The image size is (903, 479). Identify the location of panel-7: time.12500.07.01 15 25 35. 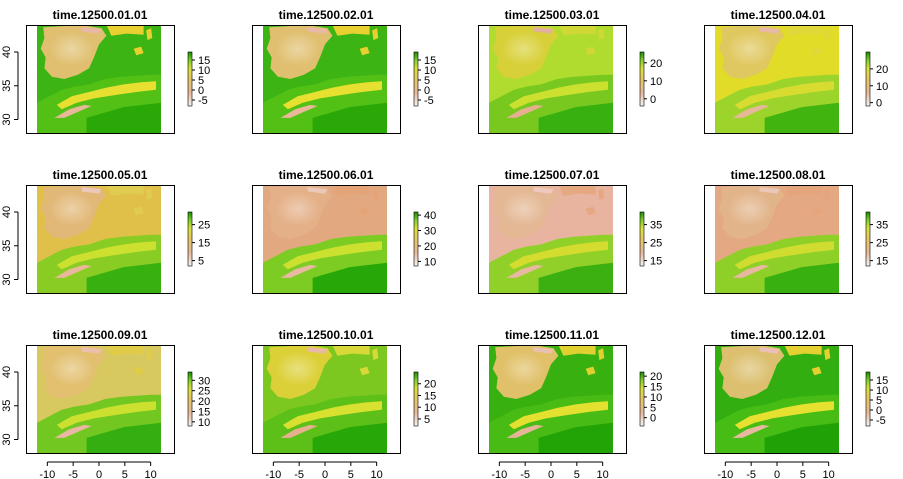
(570, 231).